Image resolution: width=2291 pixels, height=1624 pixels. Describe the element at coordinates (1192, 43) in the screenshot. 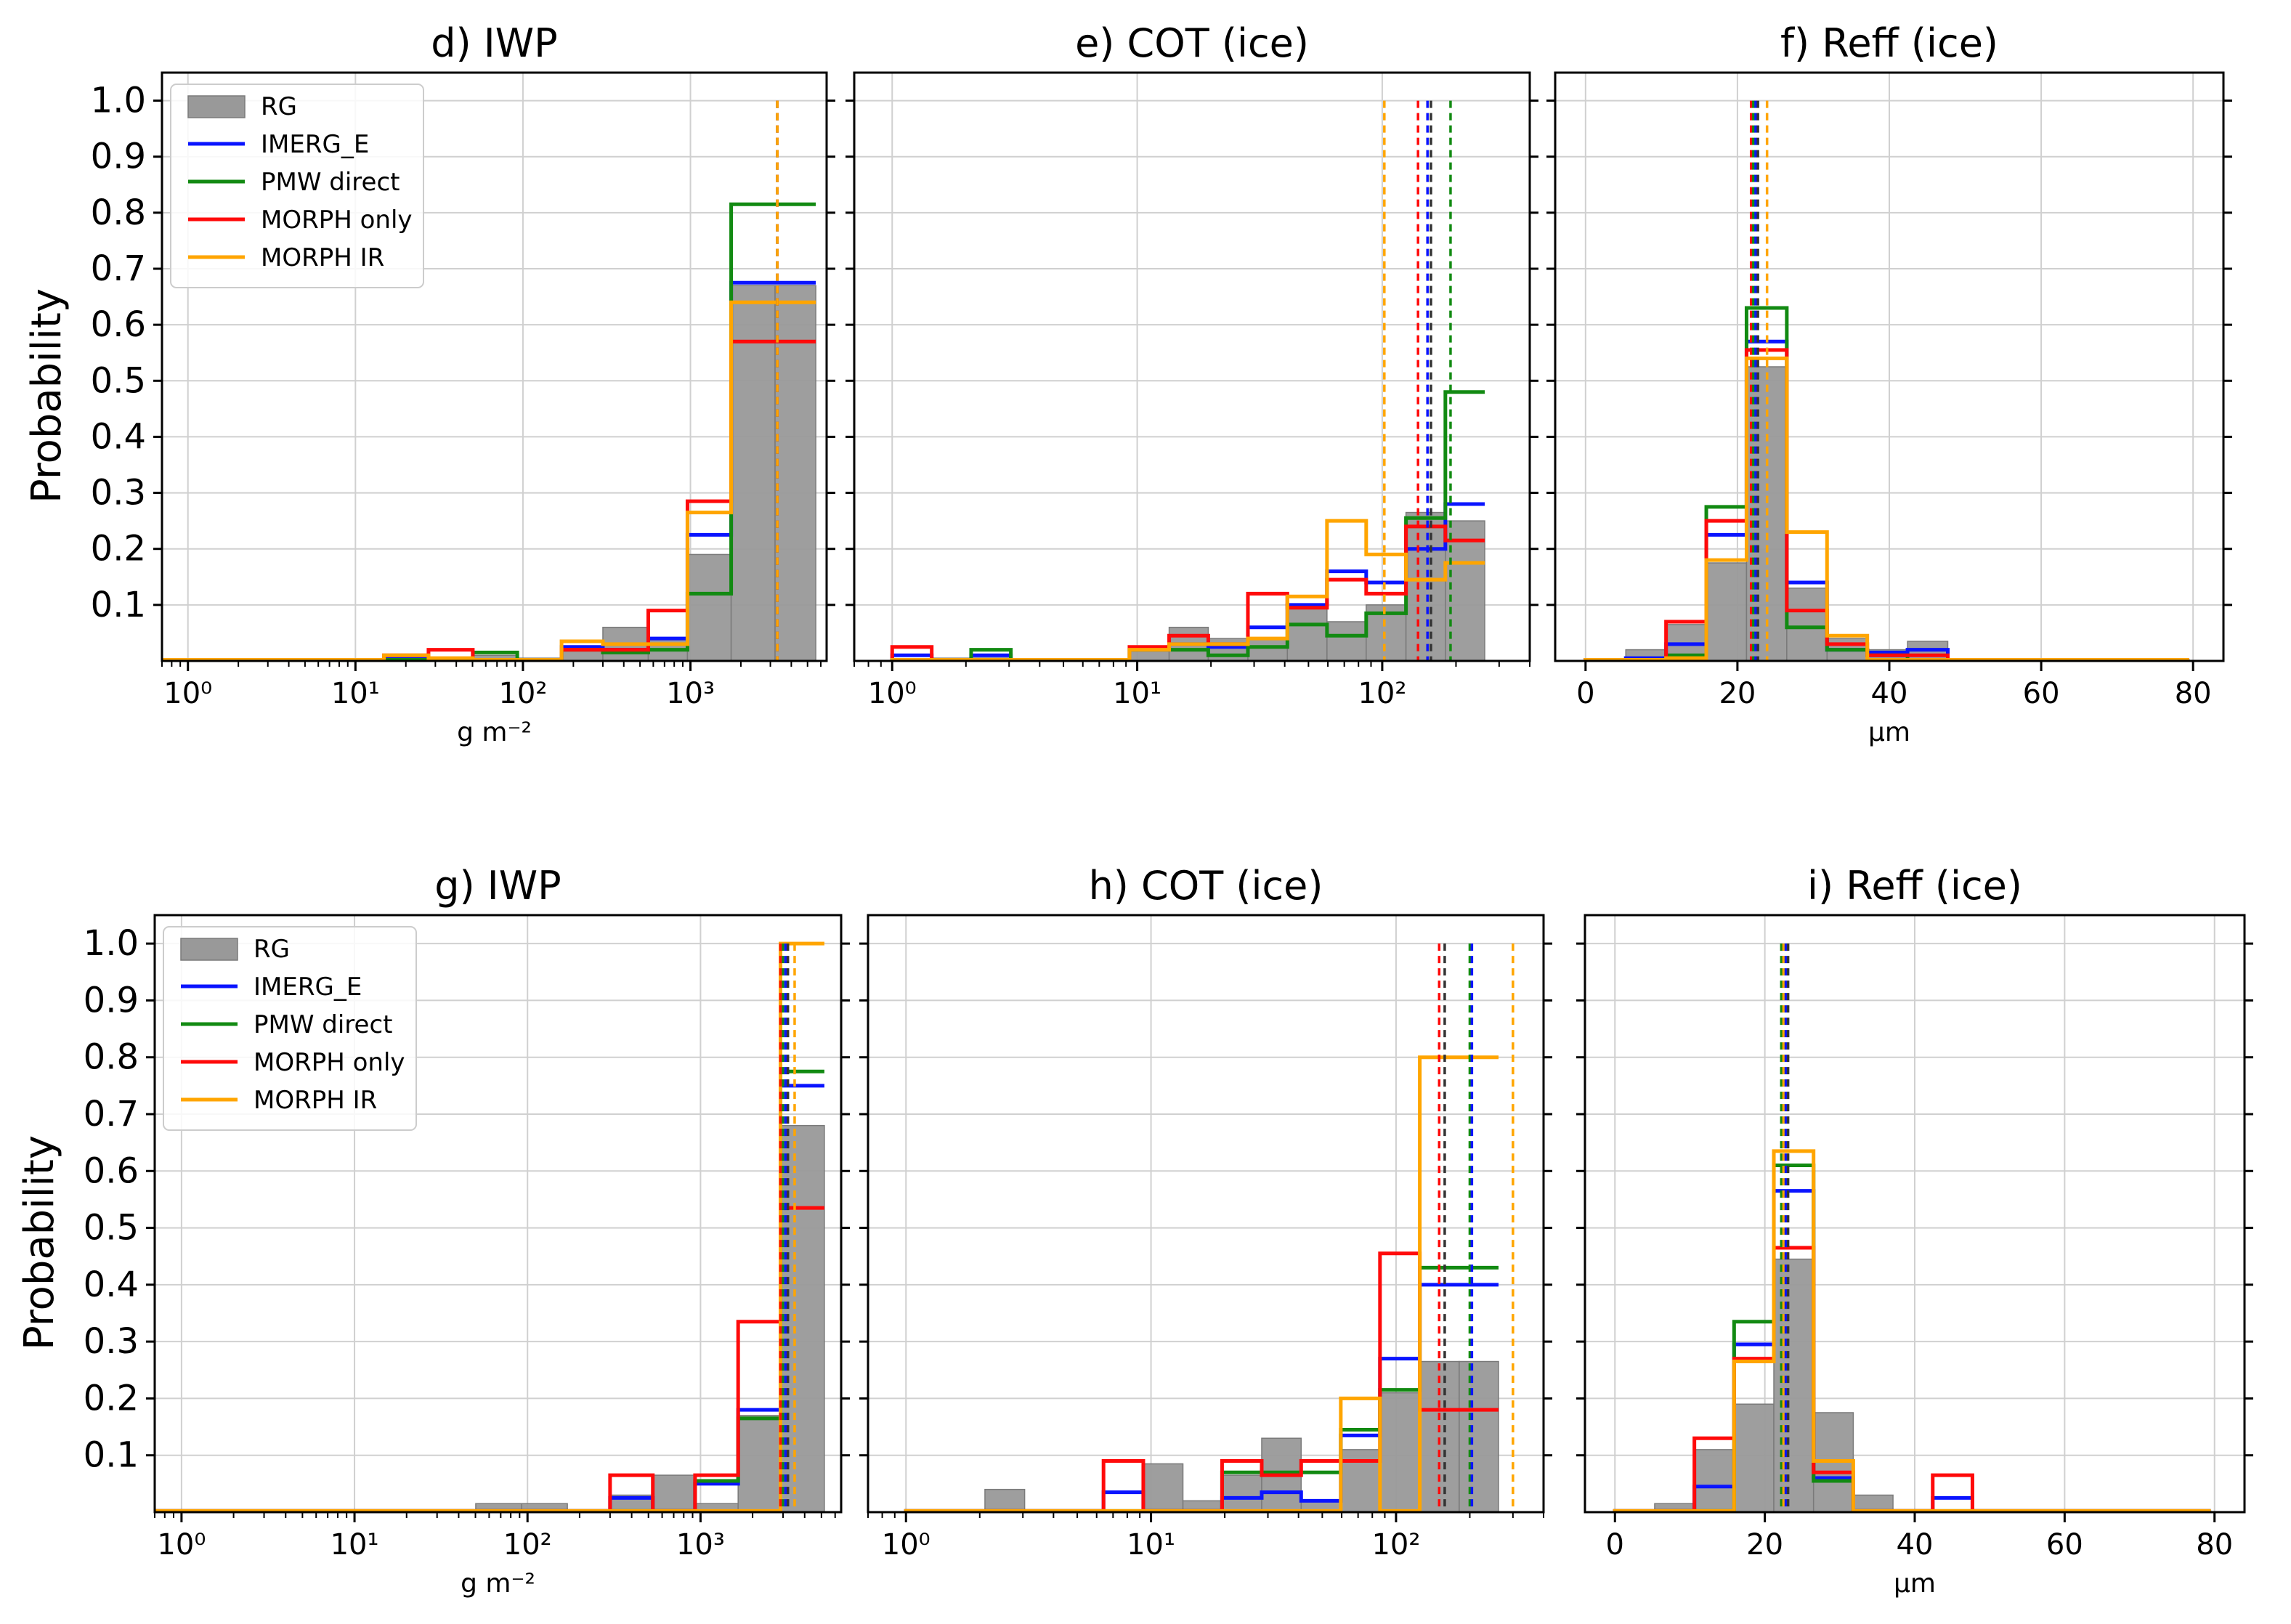

I see `panel-title: e) COT (ice)` at that location.